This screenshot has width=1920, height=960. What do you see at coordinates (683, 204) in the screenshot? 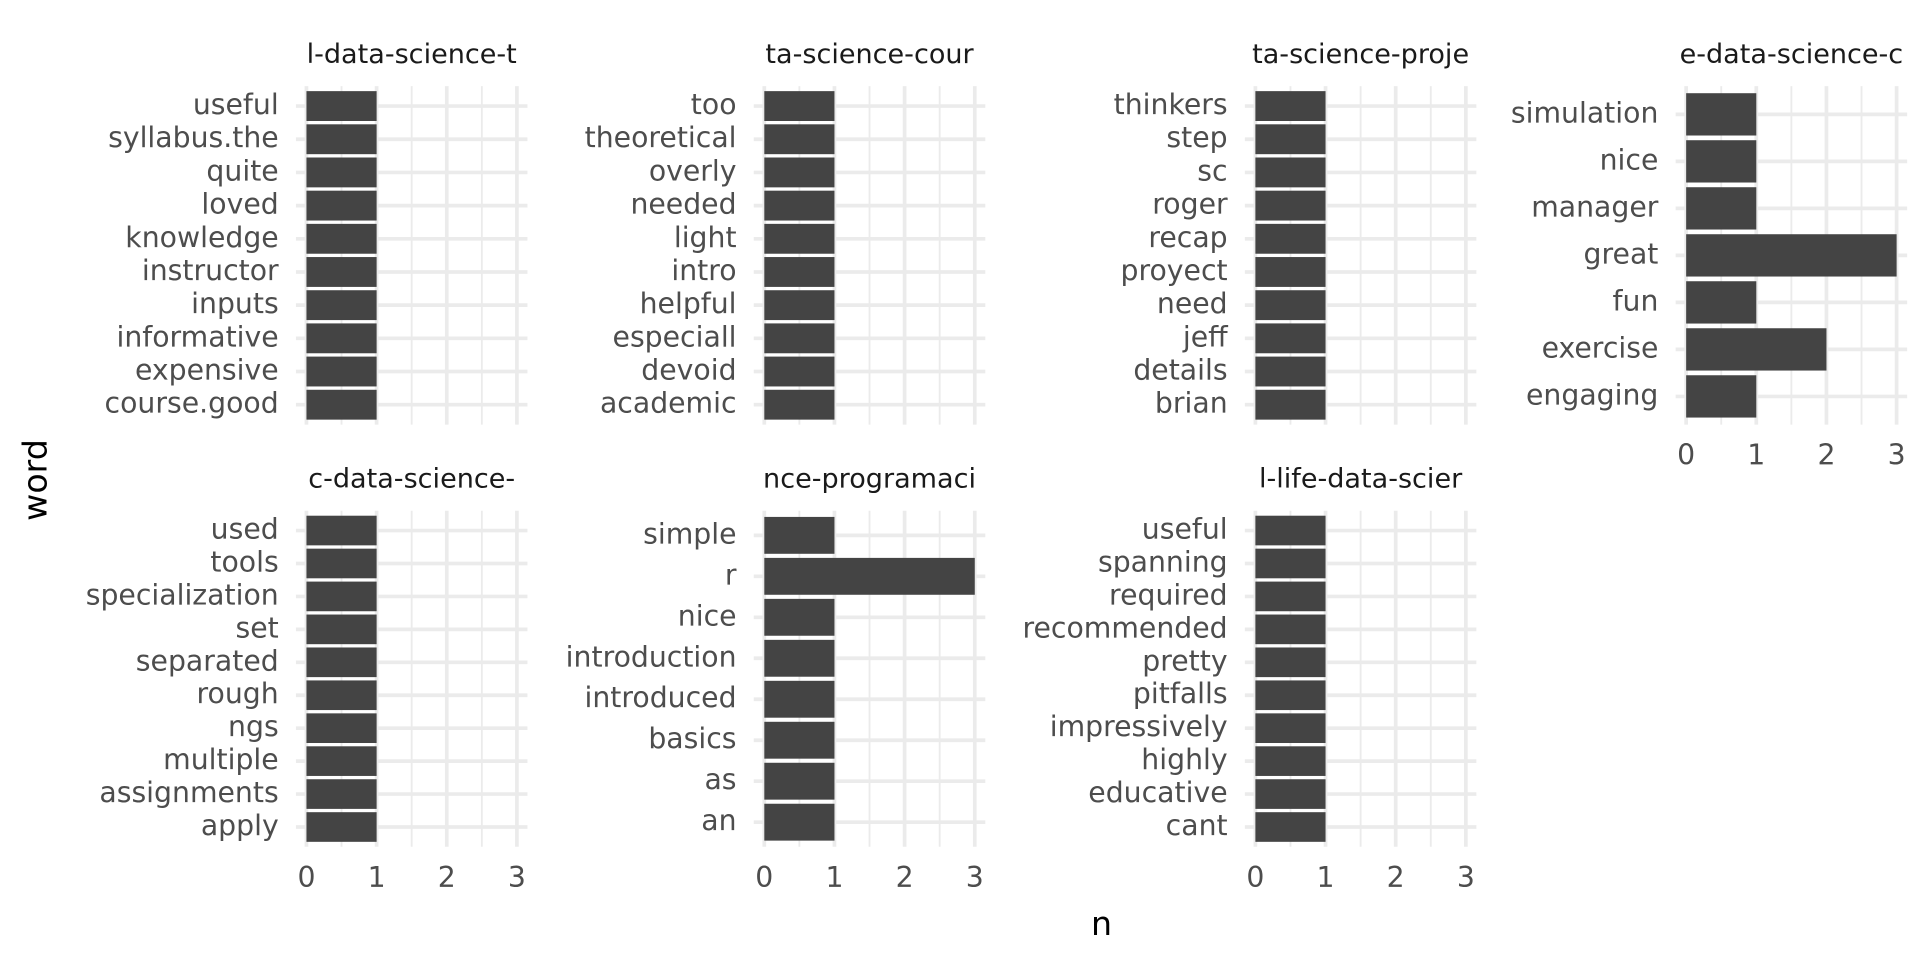
I see `y-tick-label: needed` at bounding box center [683, 204].